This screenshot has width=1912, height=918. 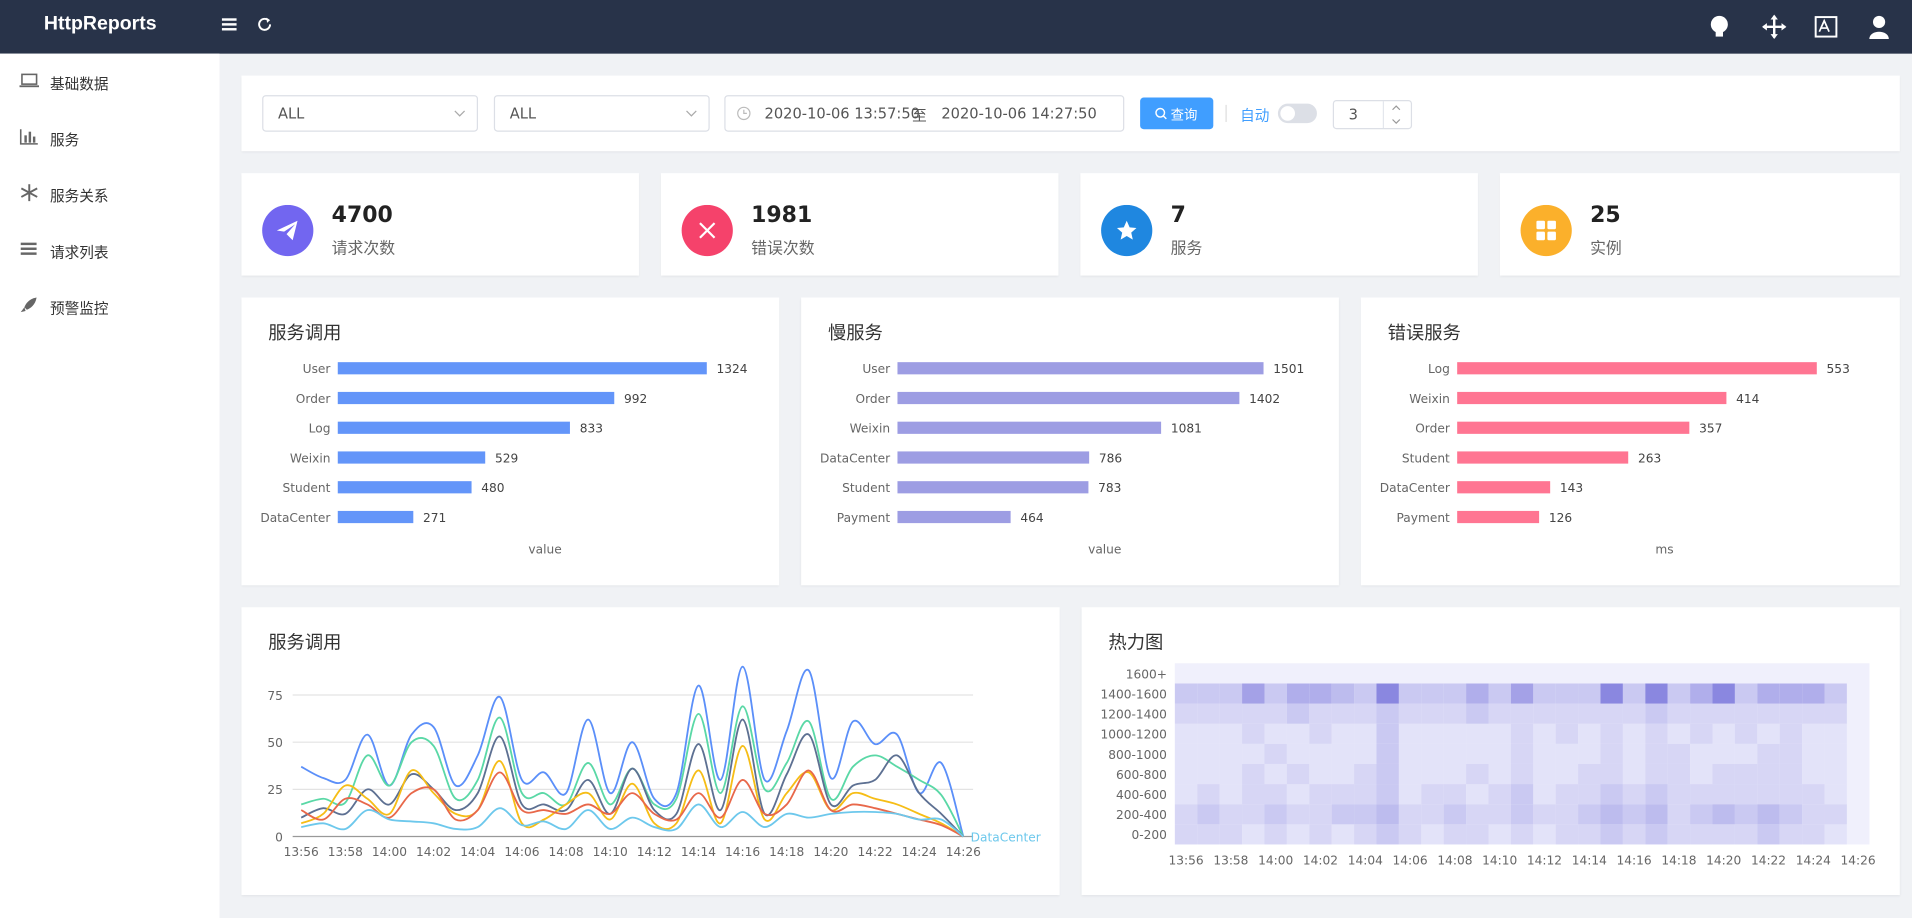 What do you see at coordinates (1774, 26) in the screenshot?
I see `fullscreen-icon` at bounding box center [1774, 26].